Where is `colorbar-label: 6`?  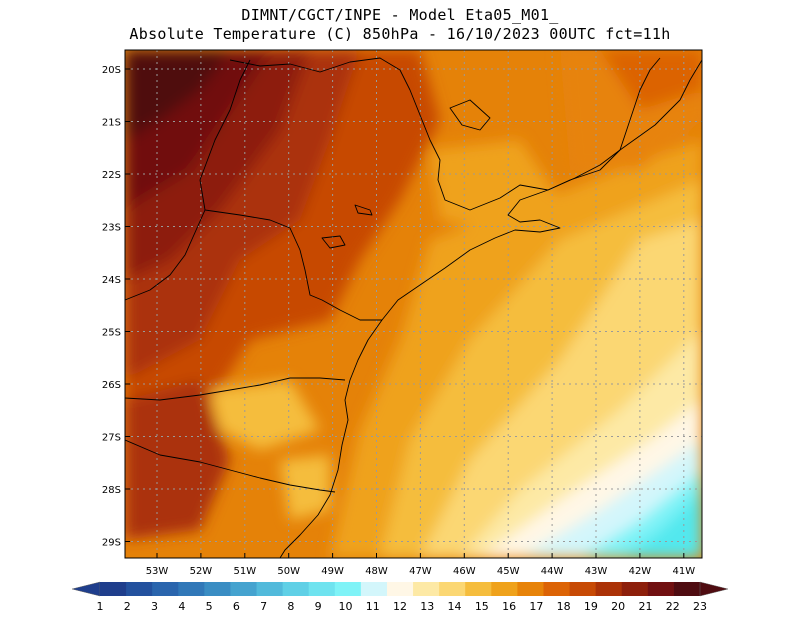 colorbar-label: 6 is located at coordinates (236, 606).